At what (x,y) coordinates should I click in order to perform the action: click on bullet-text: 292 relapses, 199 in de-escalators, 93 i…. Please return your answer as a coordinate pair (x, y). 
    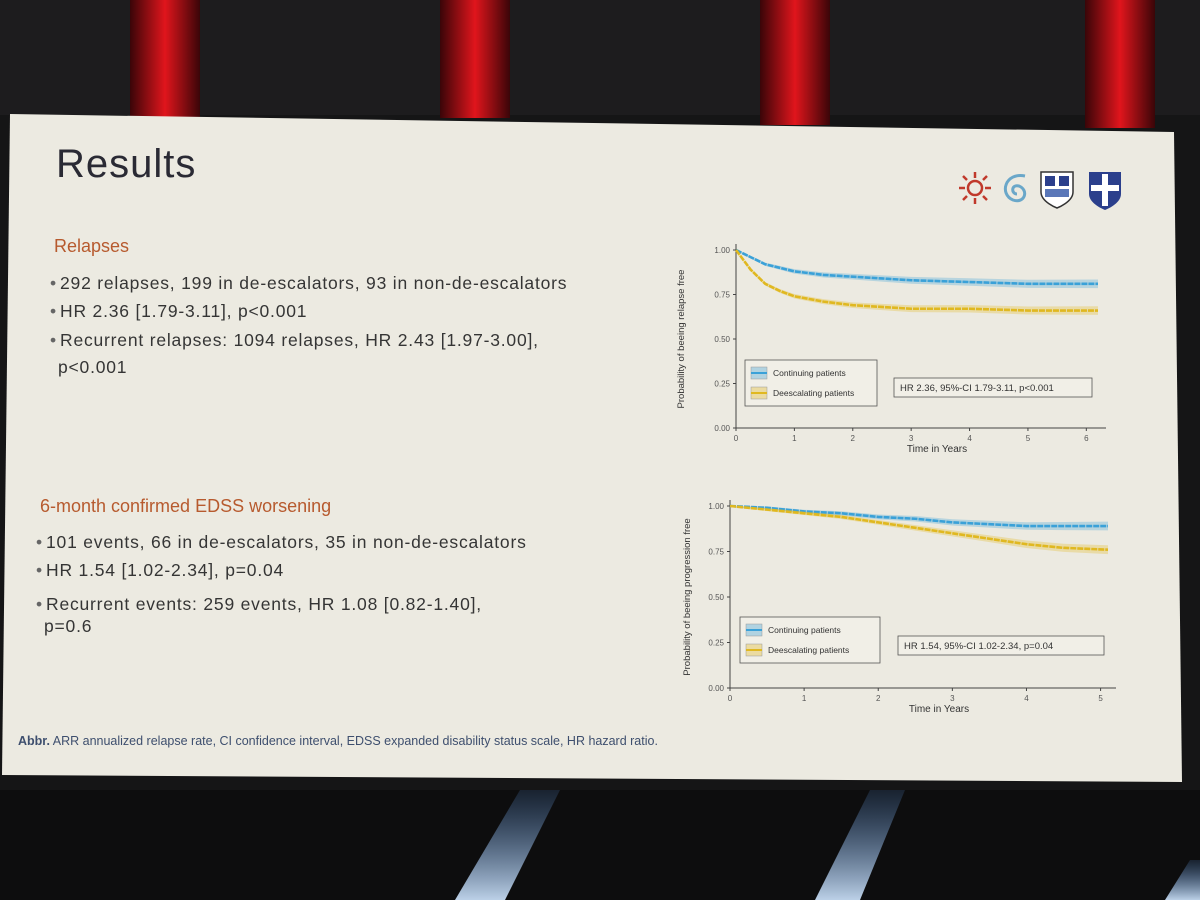
    Looking at the image, I should click on (314, 283).